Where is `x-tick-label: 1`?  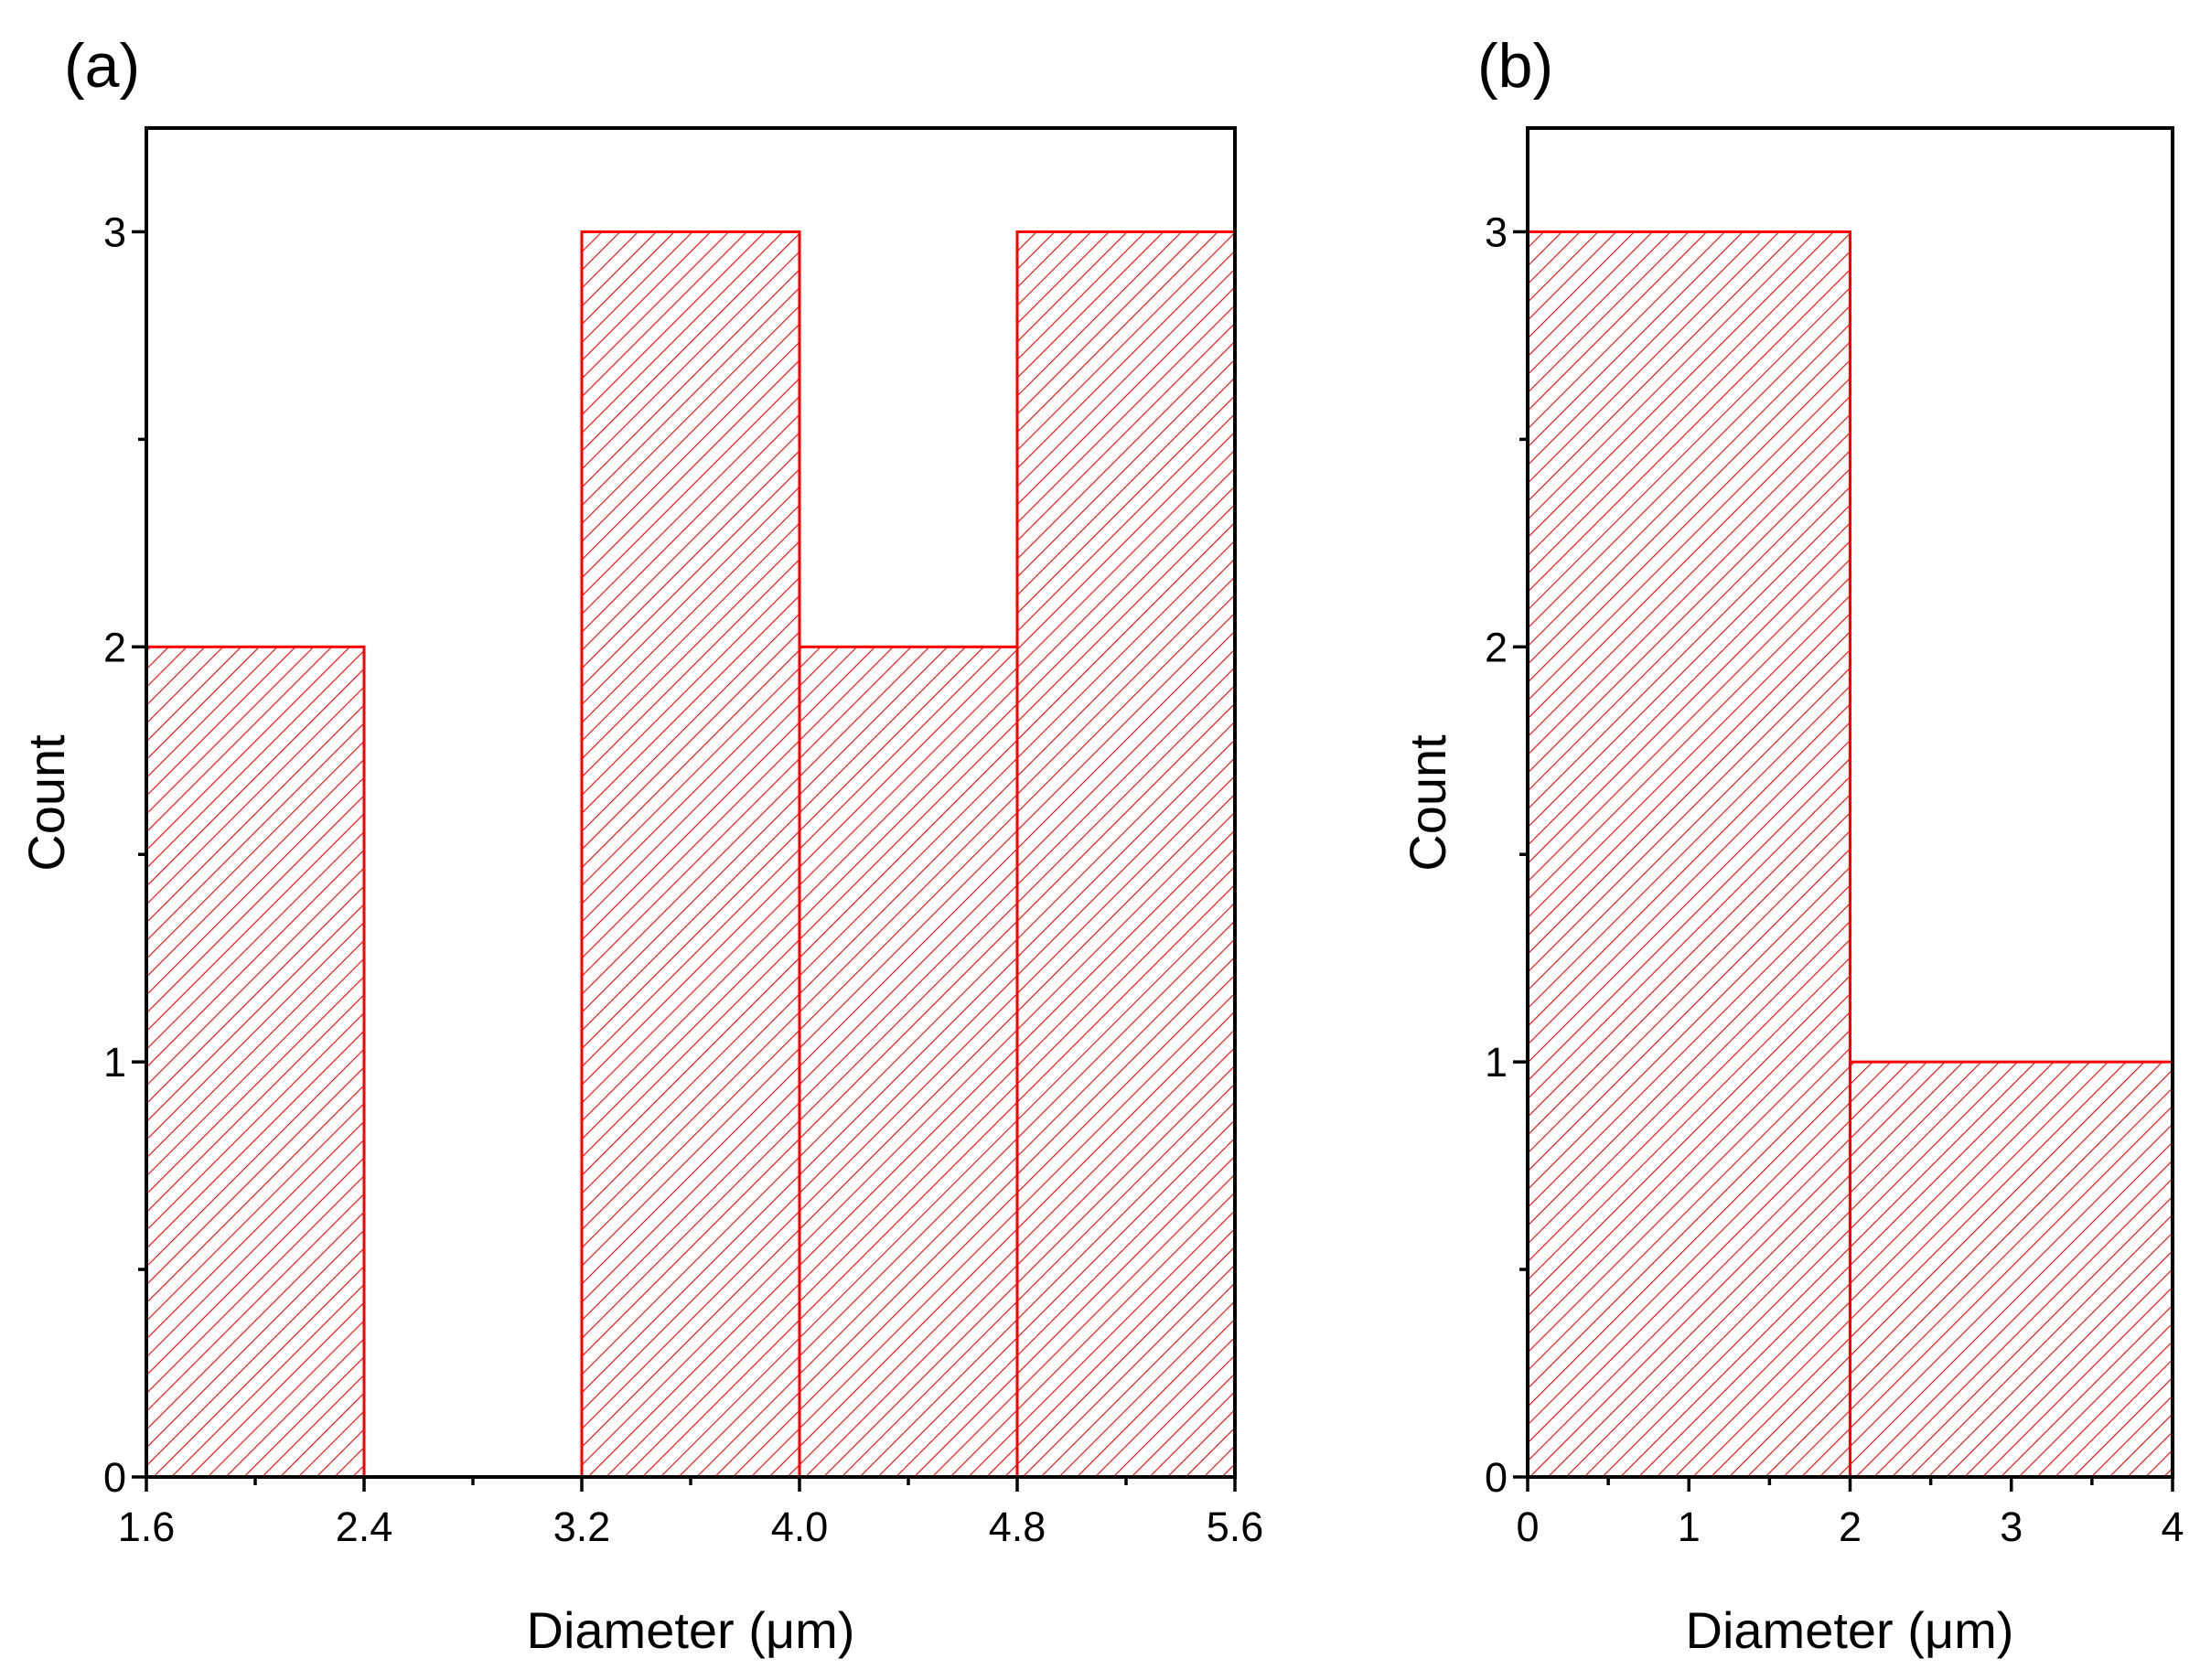 x-tick-label: 1 is located at coordinates (1690, 1526).